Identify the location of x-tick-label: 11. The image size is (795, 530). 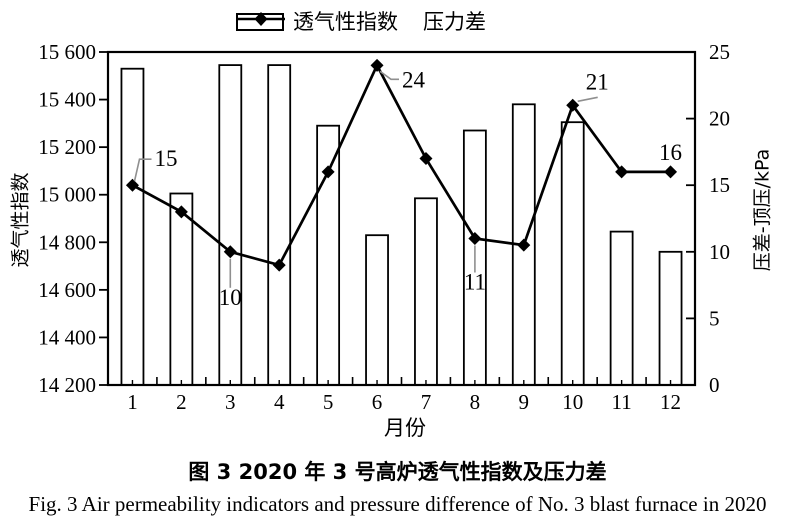
(622, 402).